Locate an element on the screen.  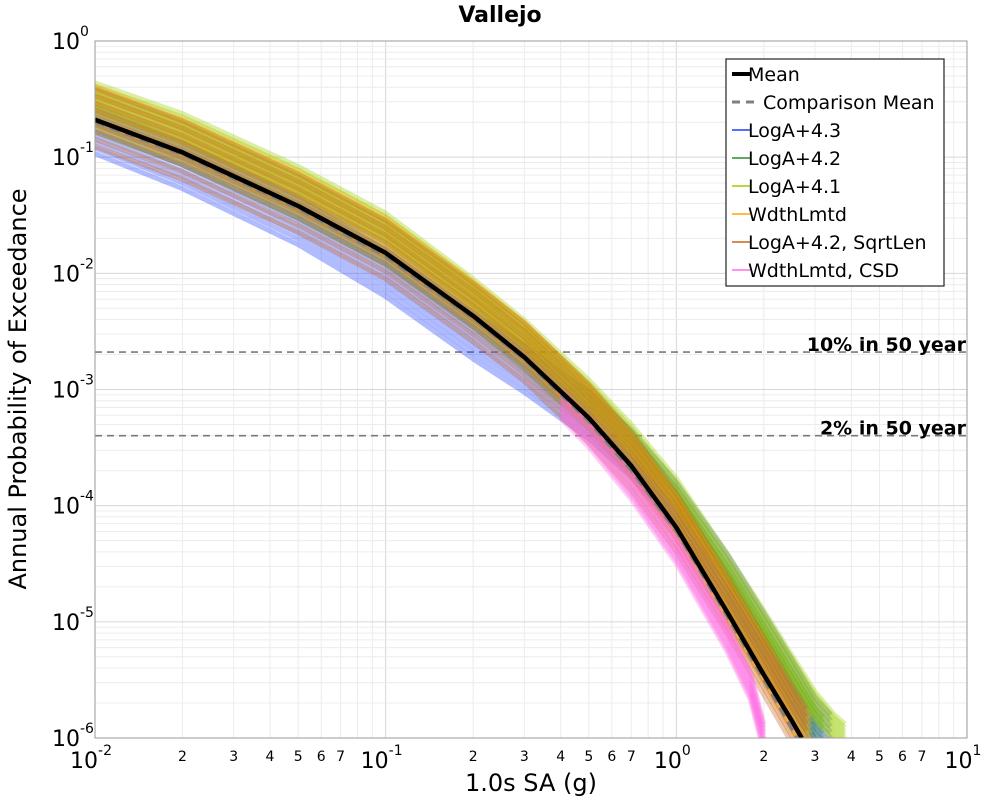
y-tick-exponent: -6 is located at coordinates (87, 729).